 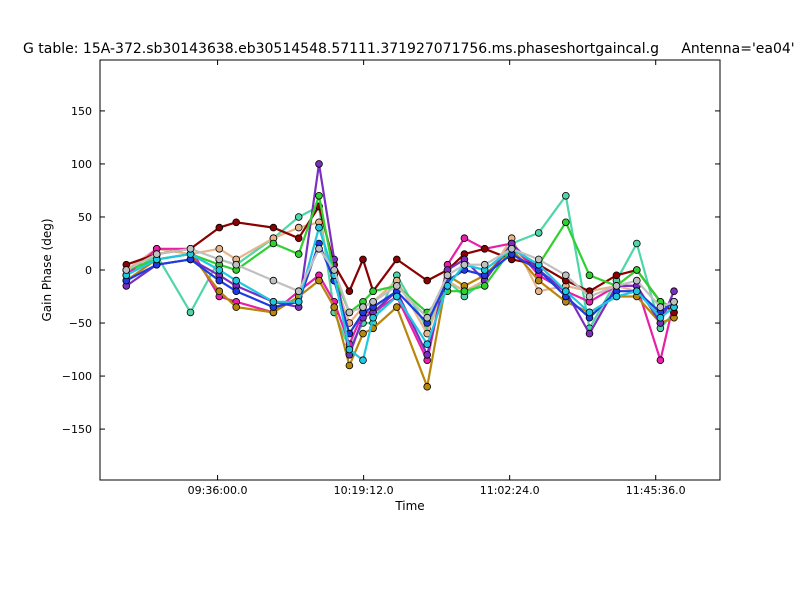 What do you see at coordinates (364, 490) in the screenshot?
I see `x-tick-label: 10:19:12.0` at bounding box center [364, 490].